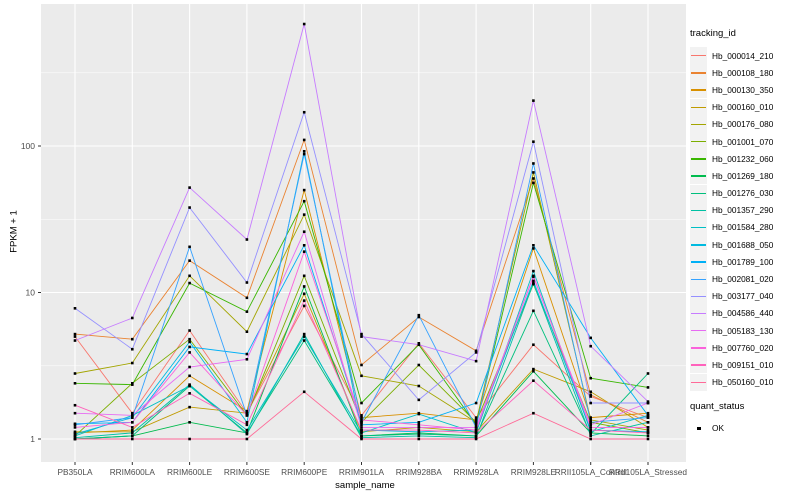 Image resolution: width=800 pixels, height=500 pixels. I want to click on legend-item: Hb_005183_130, so click(744, 331).